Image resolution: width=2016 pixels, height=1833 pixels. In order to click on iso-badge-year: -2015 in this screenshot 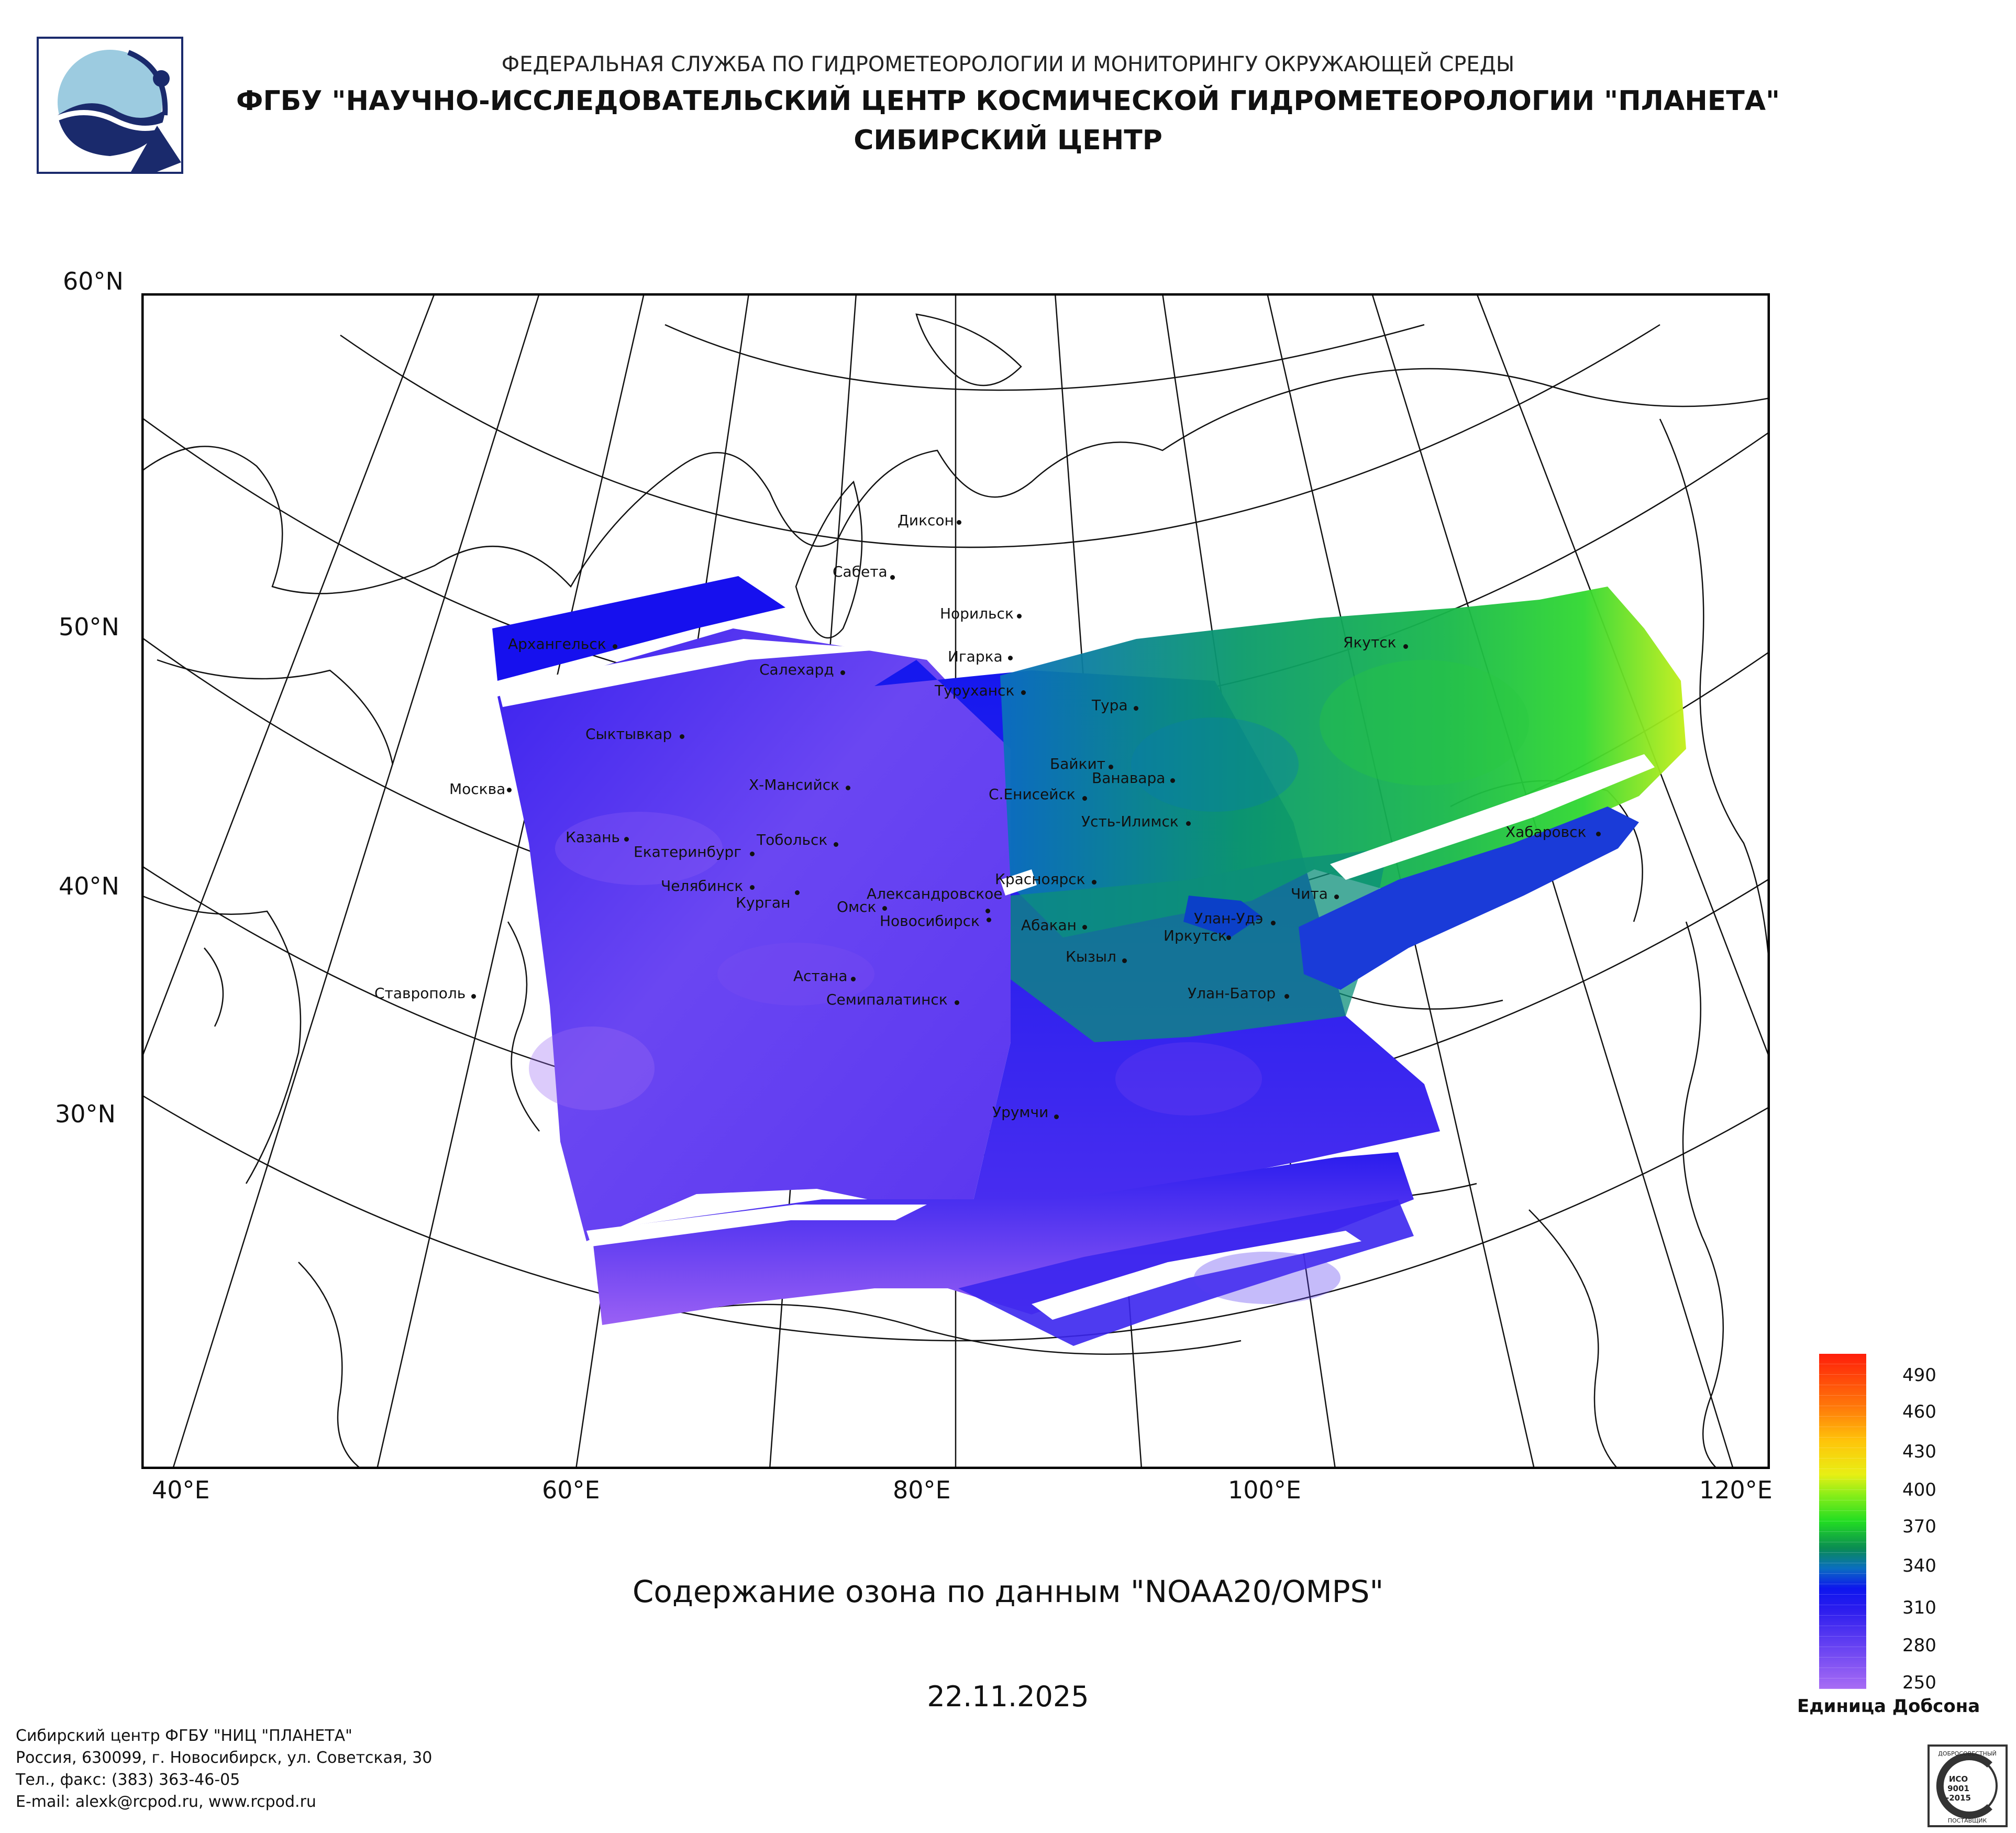, I will do `click(1959, 1798)`.